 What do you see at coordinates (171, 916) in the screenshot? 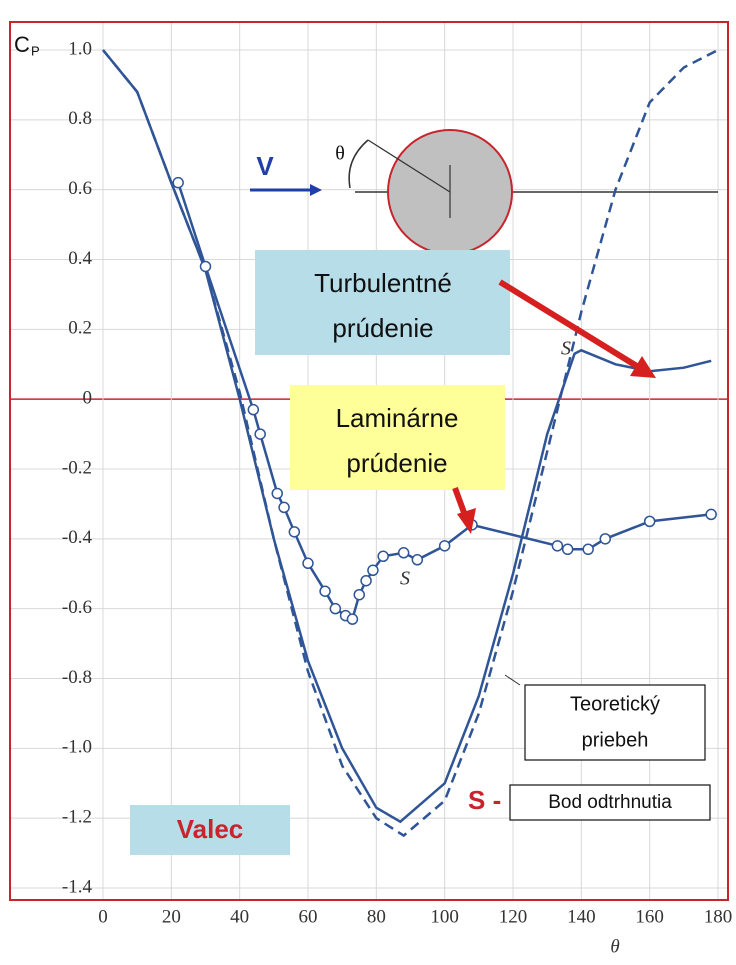
I see `x-tick-label: 20` at bounding box center [171, 916].